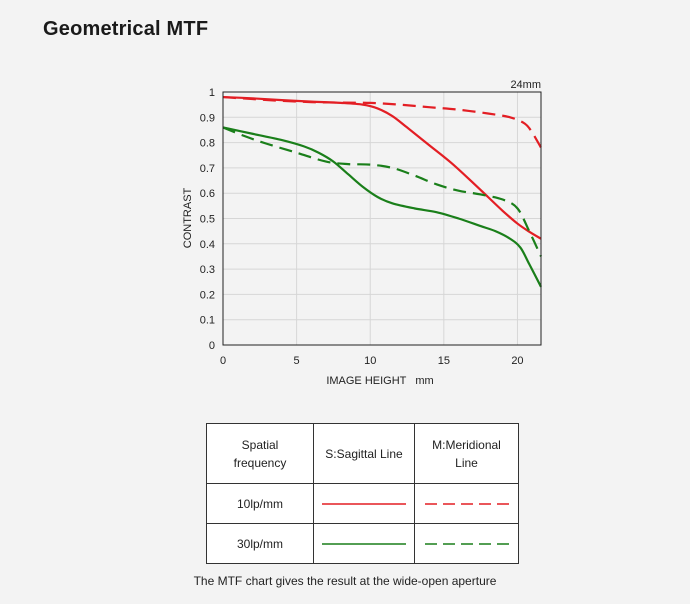  I want to click on x-tick-label: 5, so click(297, 361).